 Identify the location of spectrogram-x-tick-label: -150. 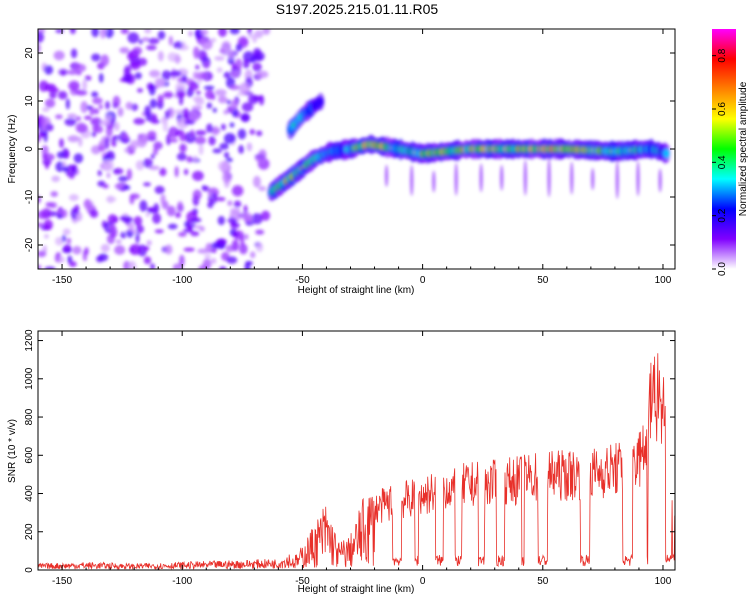
(62, 280).